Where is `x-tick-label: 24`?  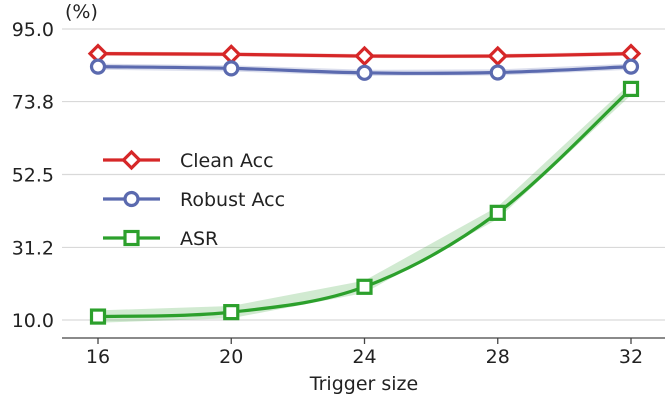
x-tick-label: 24 is located at coordinates (364, 357).